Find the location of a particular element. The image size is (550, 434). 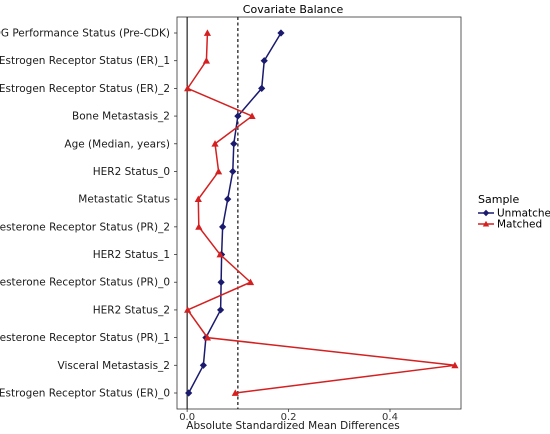

y-tick-label: Estrogen Receptor Status (ER)_2 is located at coordinates (85, 89).